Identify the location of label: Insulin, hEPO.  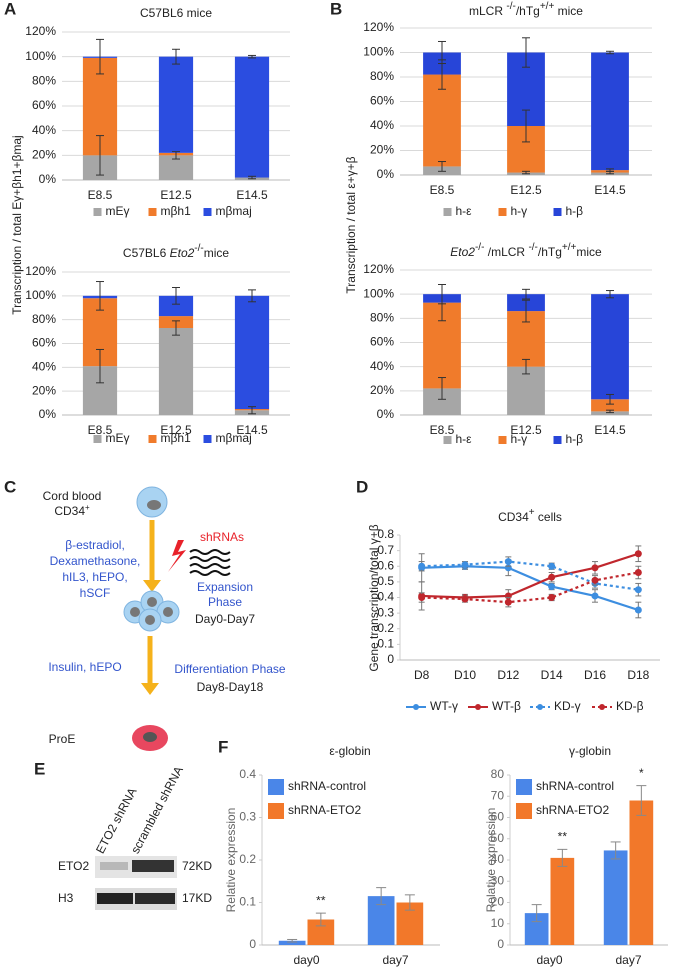
(84, 667).